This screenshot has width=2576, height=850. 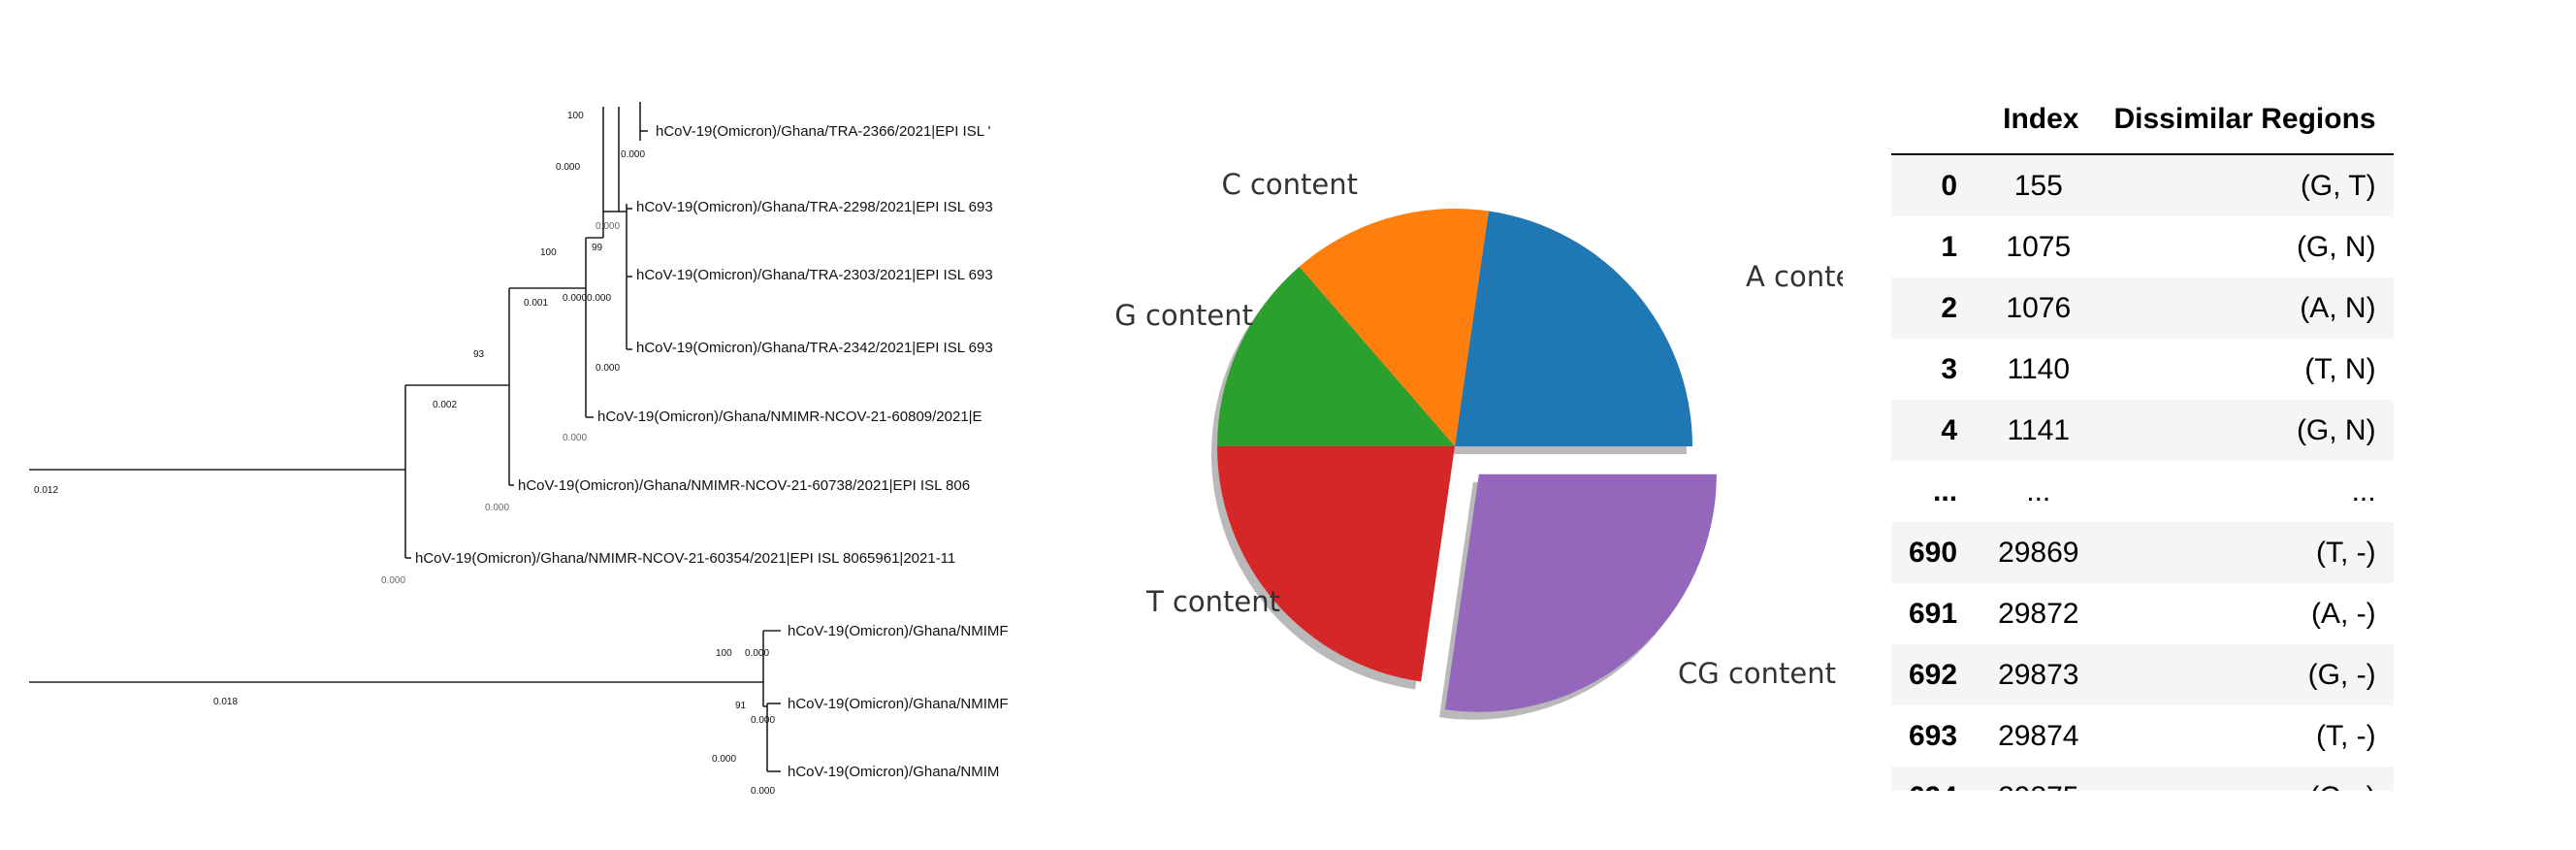 What do you see at coordinates (2038, 613) in the screenshot?
I see `index-cell: 29872` at bounding box center [2038, 613].